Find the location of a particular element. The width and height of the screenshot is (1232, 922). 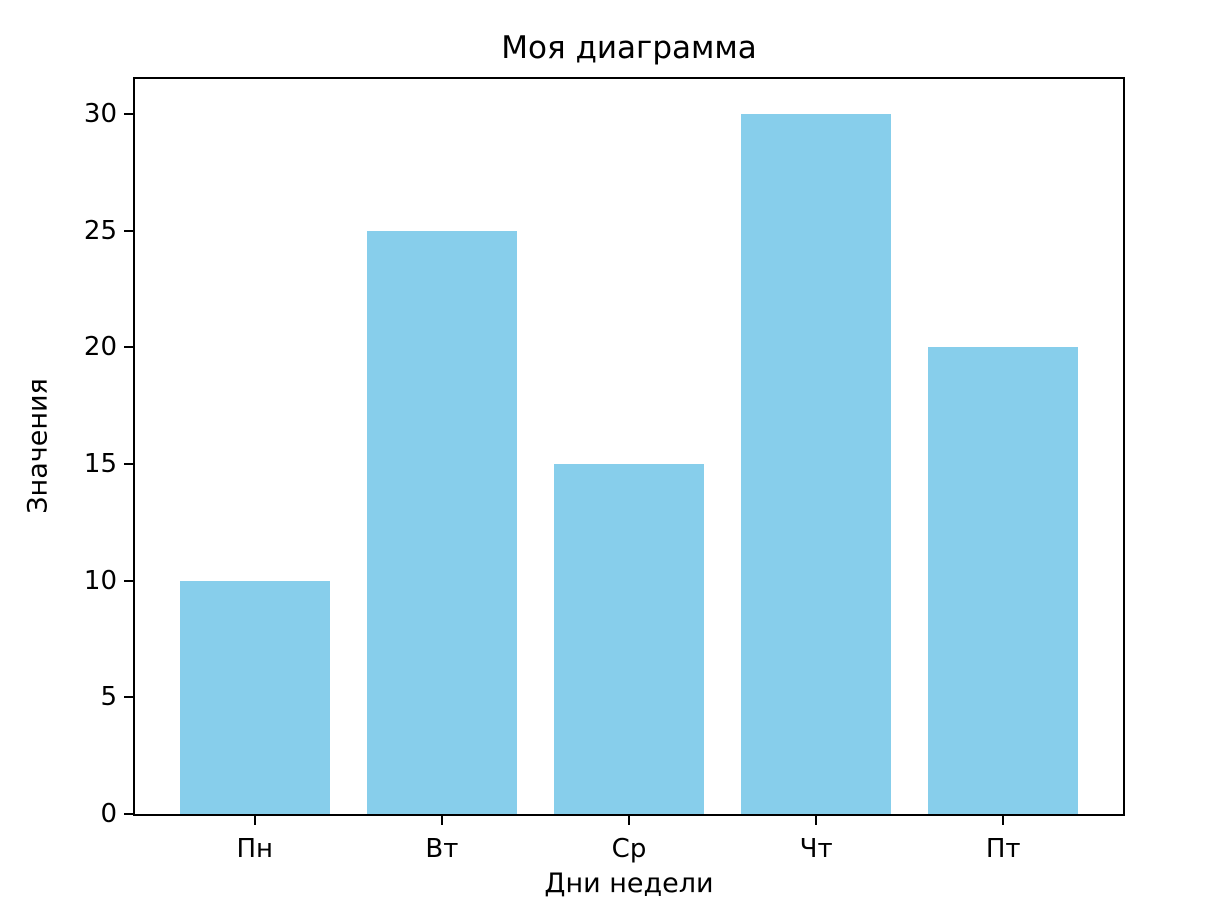

x-tick-label: Ср is located at coordinates (629, 849).